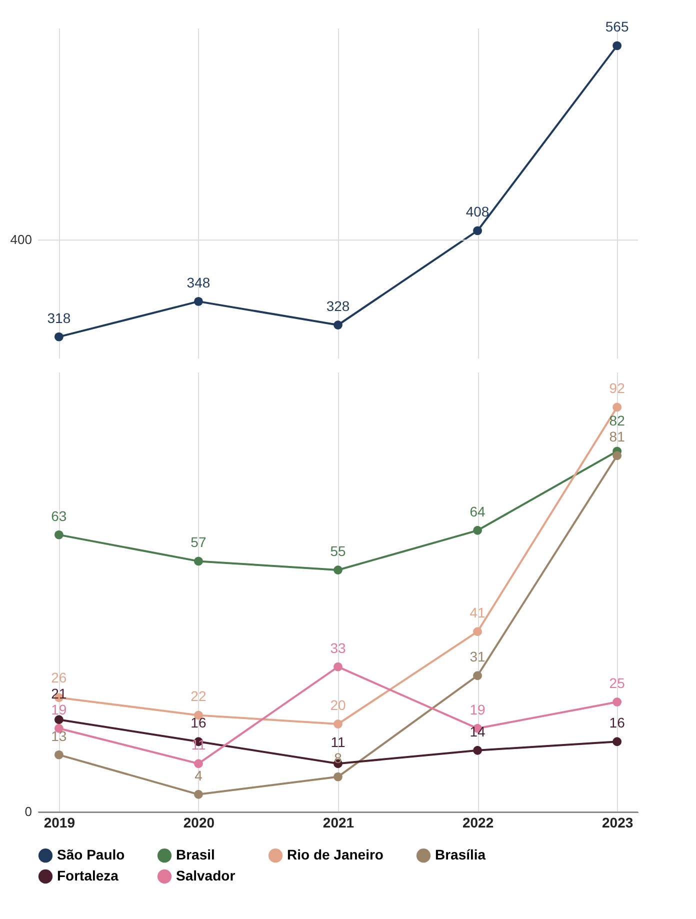 The height and width of the screenshot is (919, 696). Describe the element at coordinates (59, 693) in the screenshot. I see `data-label: 21` at that location.